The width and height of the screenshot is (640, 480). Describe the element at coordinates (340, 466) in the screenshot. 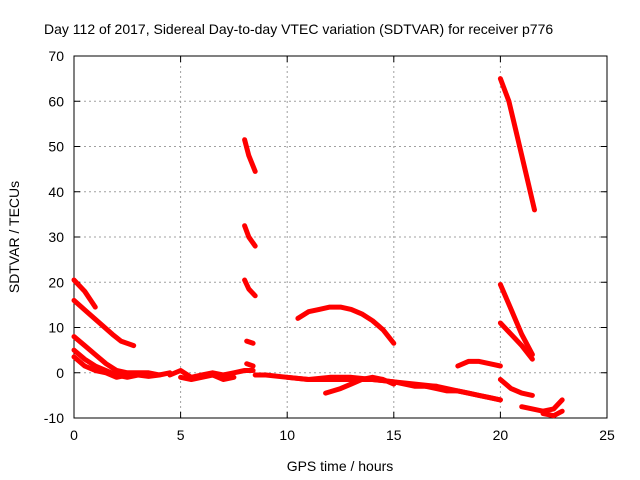

I see `x-axis-label: GPS time / hours` at that location.